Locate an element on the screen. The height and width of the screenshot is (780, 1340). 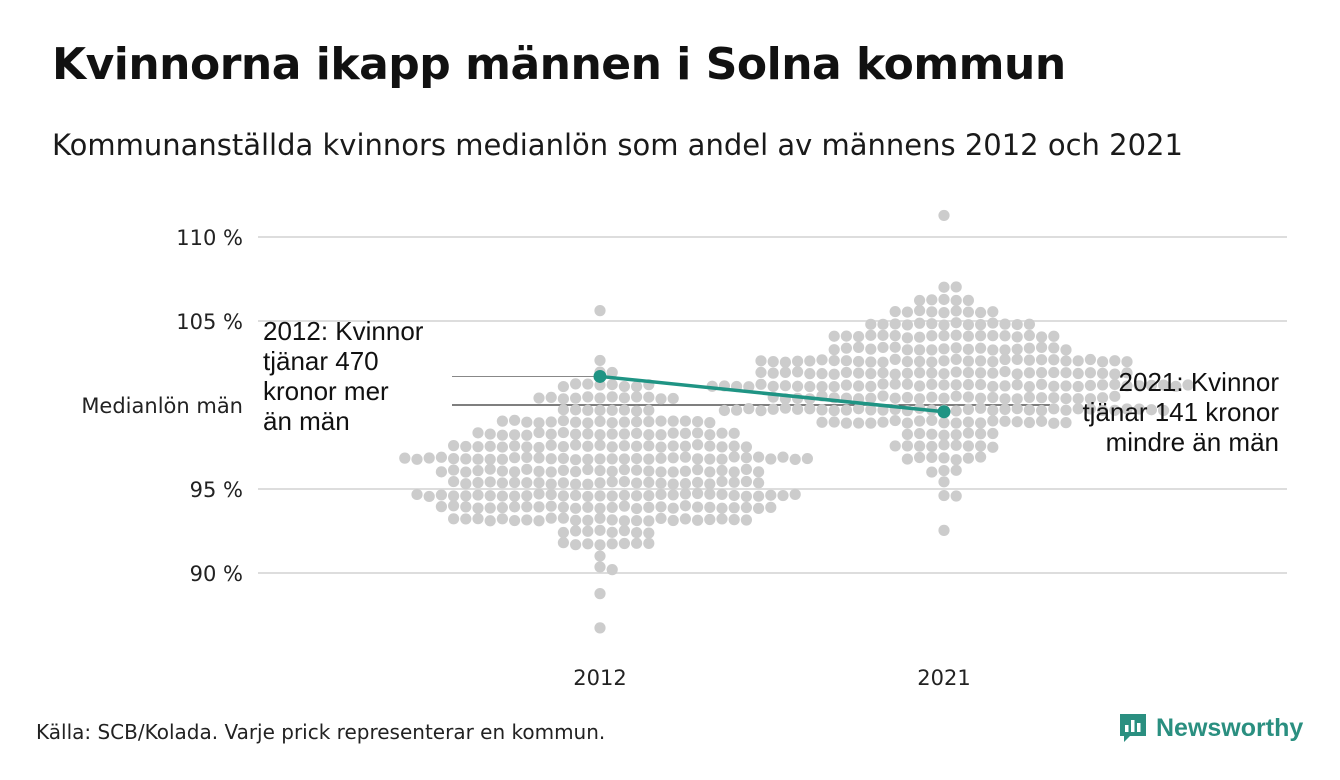
y-tick-label: 110 % is located at coordinates (209, 238).